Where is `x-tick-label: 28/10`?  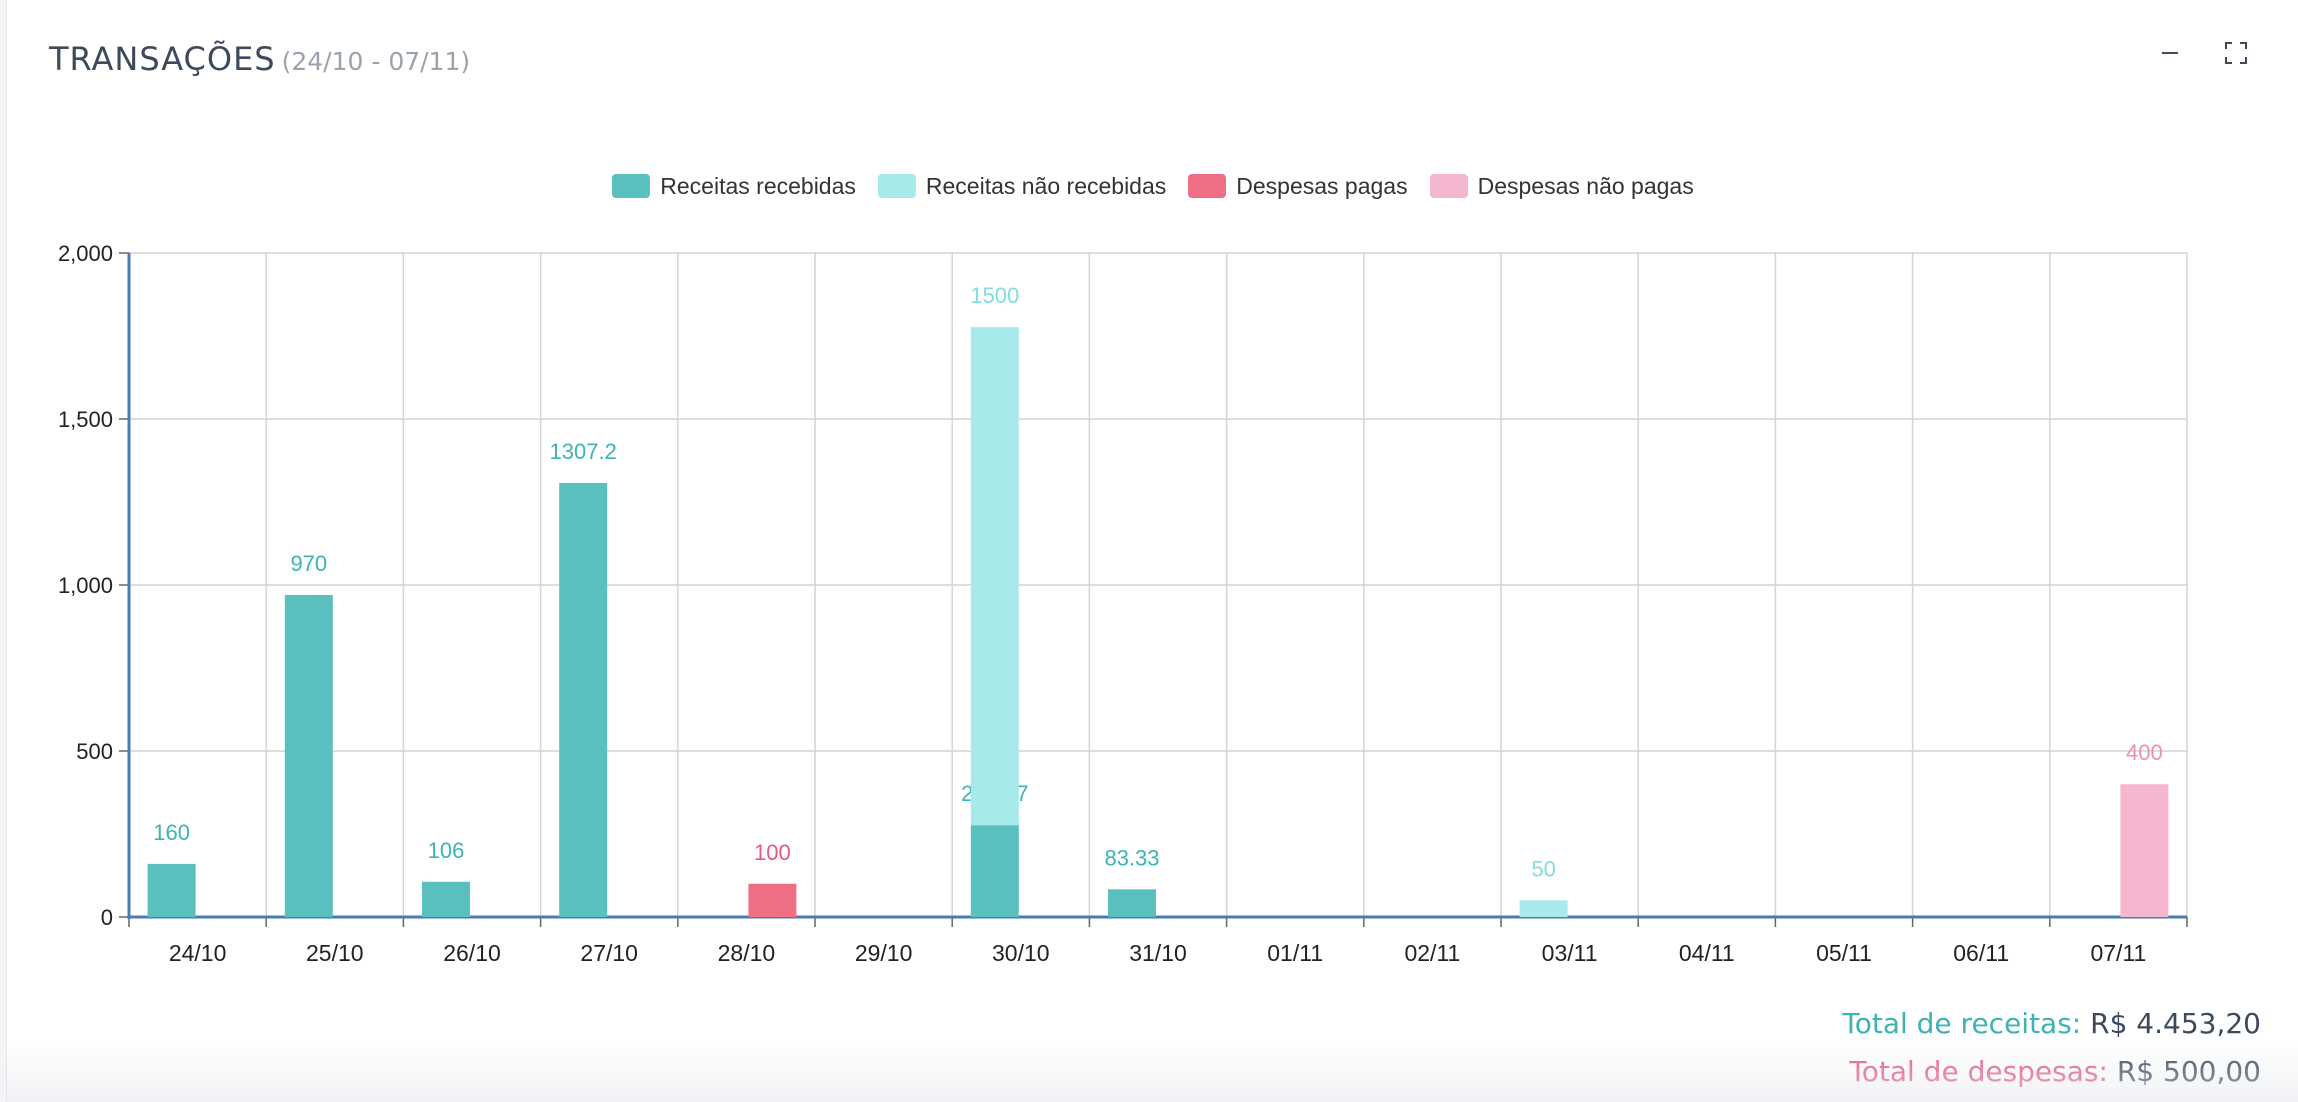
x-tick-label: 28/10 is located at coordinates (747, 953).